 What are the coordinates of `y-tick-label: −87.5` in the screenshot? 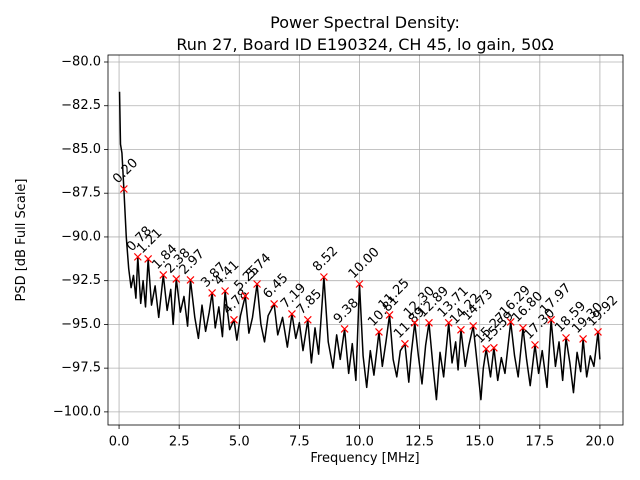 It's located at (81, 193).